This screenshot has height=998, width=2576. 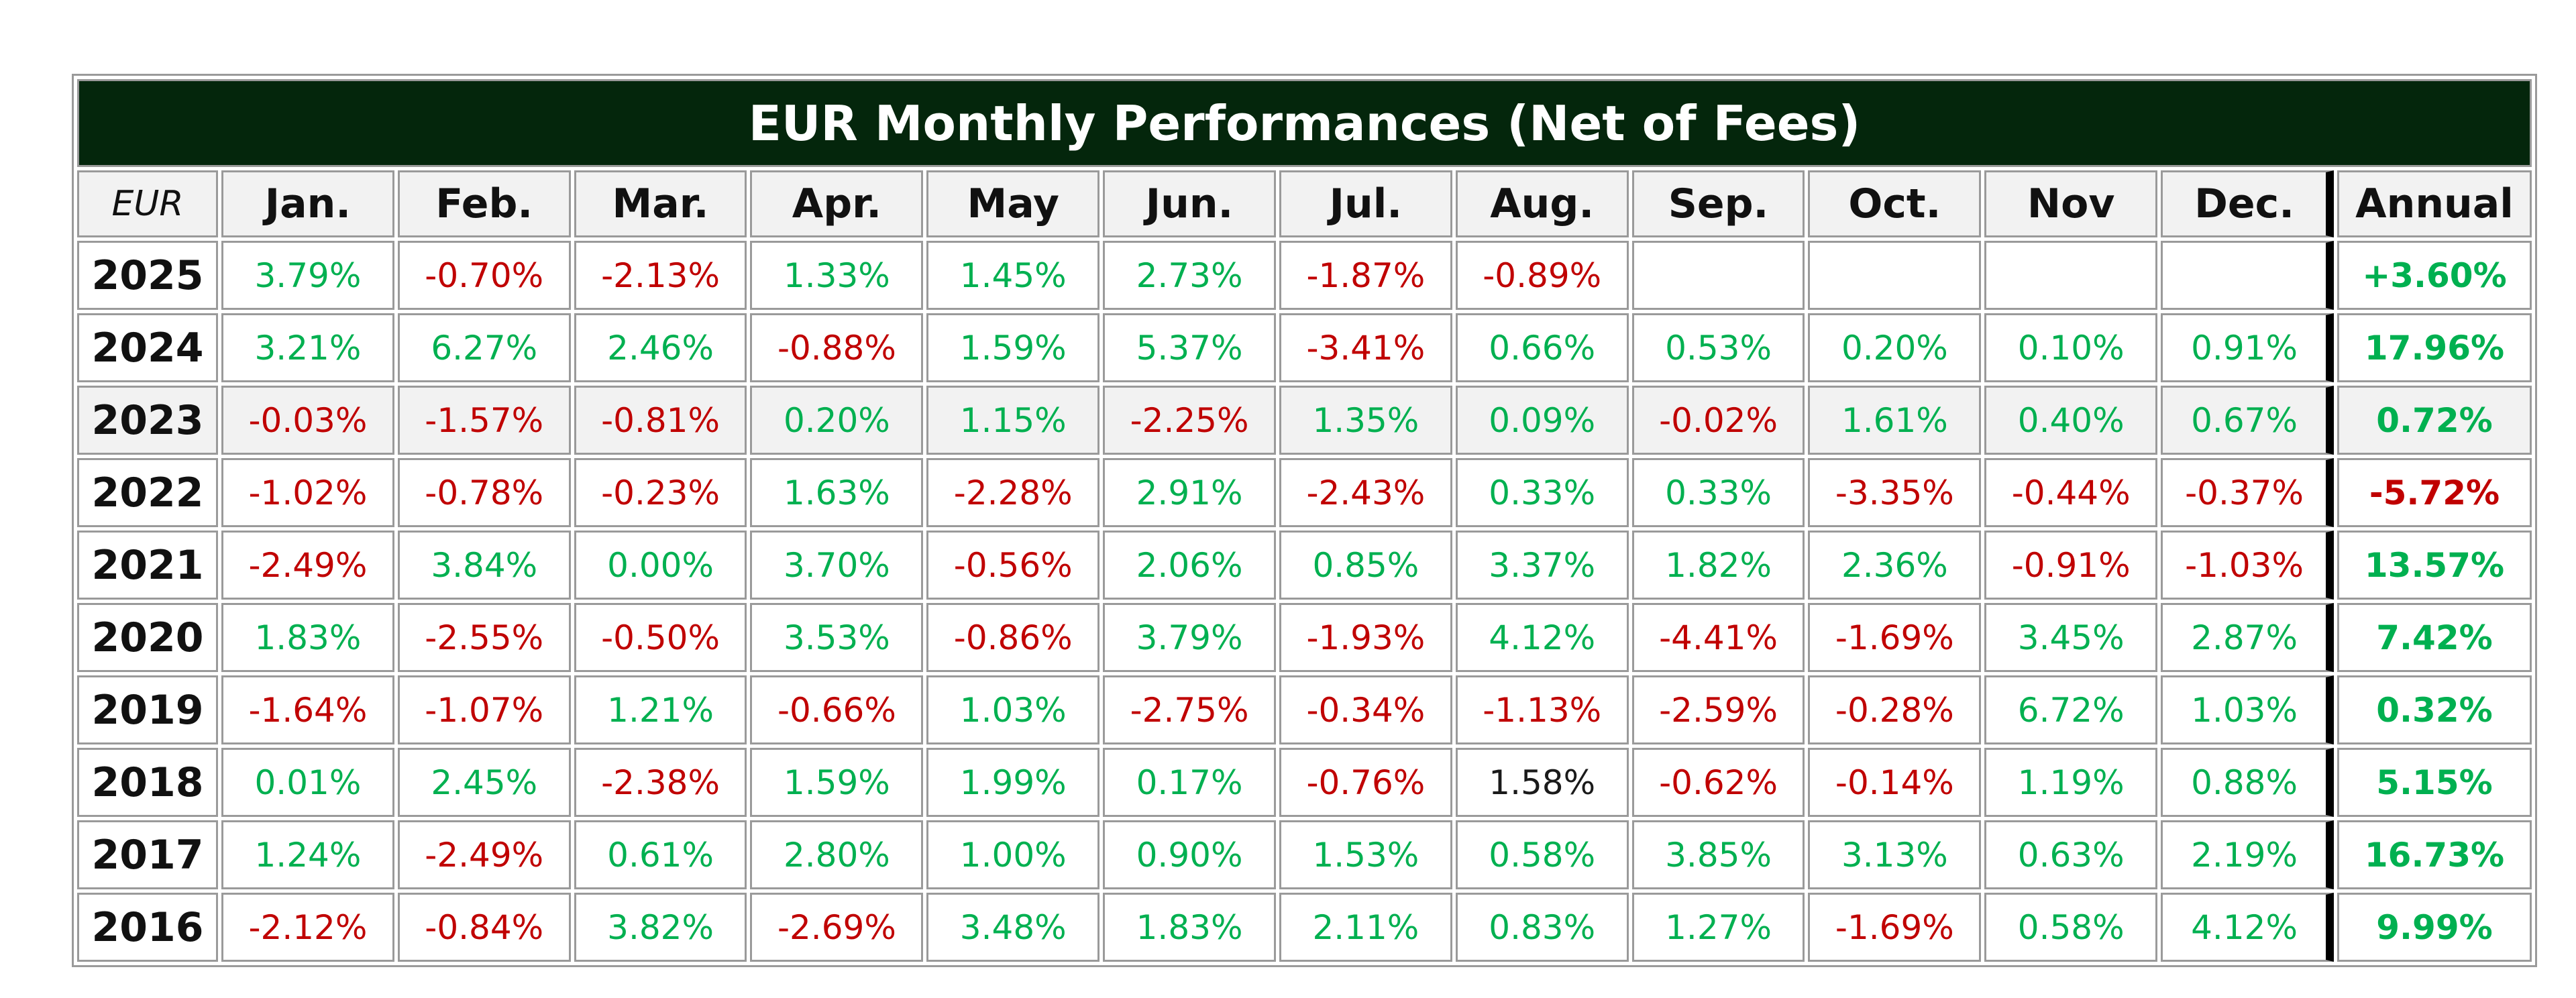 I want to click on month-value-cell: -2.13%, so click(x=660, y=275).